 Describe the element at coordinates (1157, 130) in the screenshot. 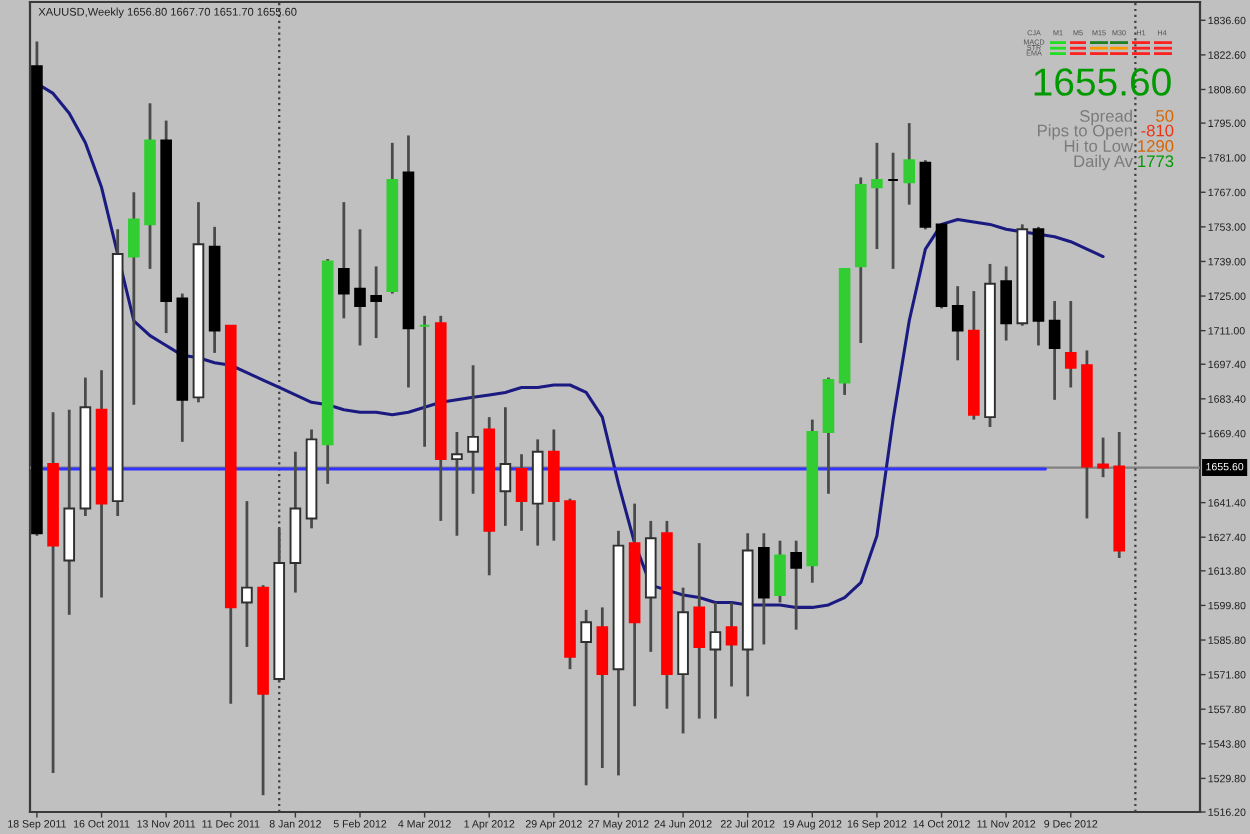

I see `annotation: -810` at that location.